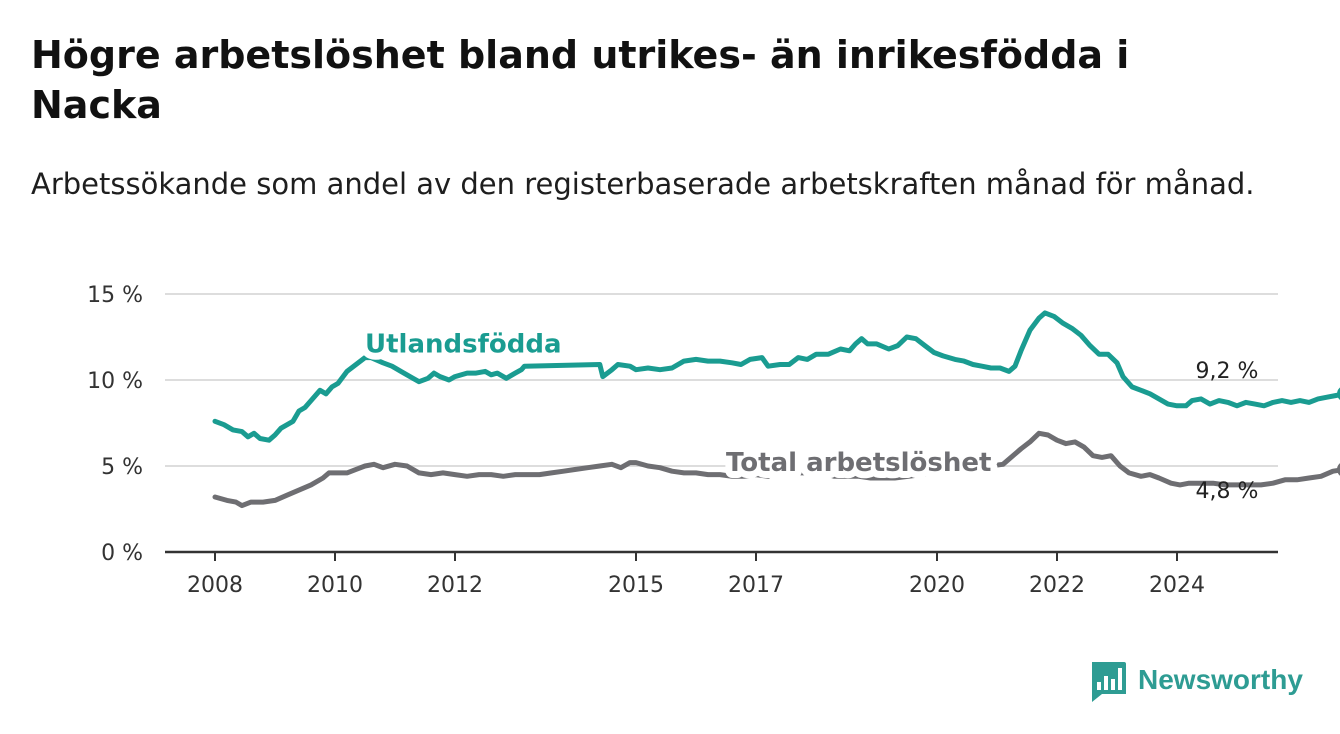  What do you see at coordinates (1227, 371) in the screenshot?
I see `end-value-label: 9,2 %` at bounding box center [1227, 371].